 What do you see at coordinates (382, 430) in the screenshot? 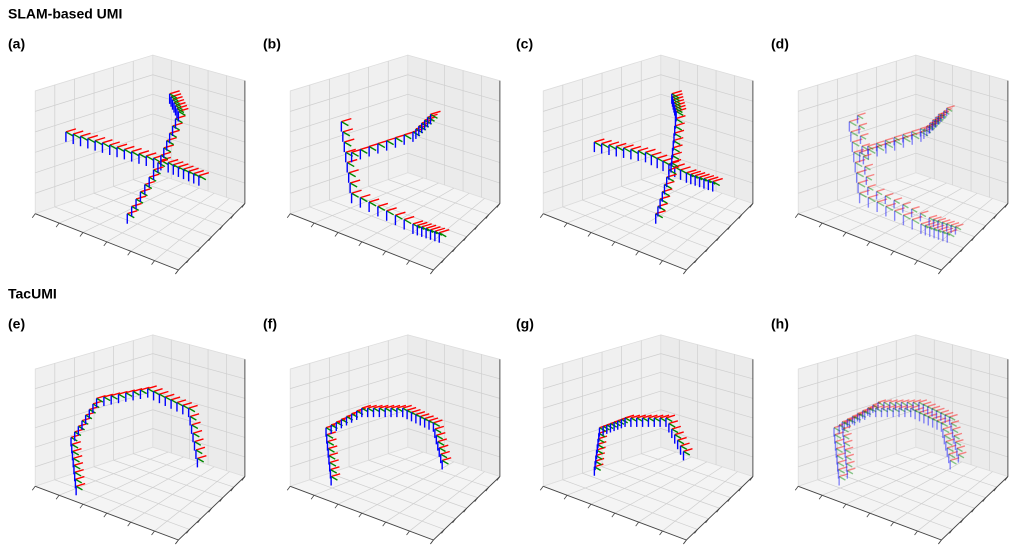
I see `panel: (f)` at bounding box center [382, 430].